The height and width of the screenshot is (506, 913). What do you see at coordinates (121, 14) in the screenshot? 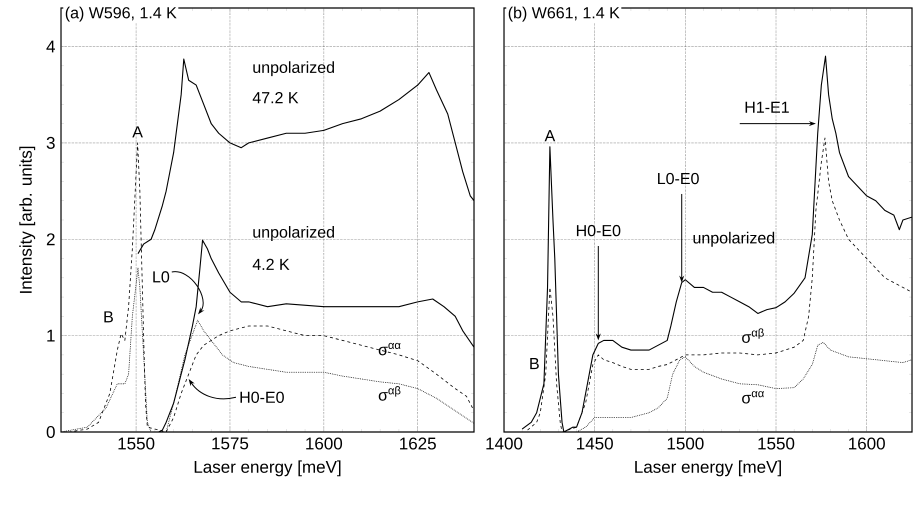
I see `chart-title: (a) W596, 1.4 K` at bounding box center [121, 14].